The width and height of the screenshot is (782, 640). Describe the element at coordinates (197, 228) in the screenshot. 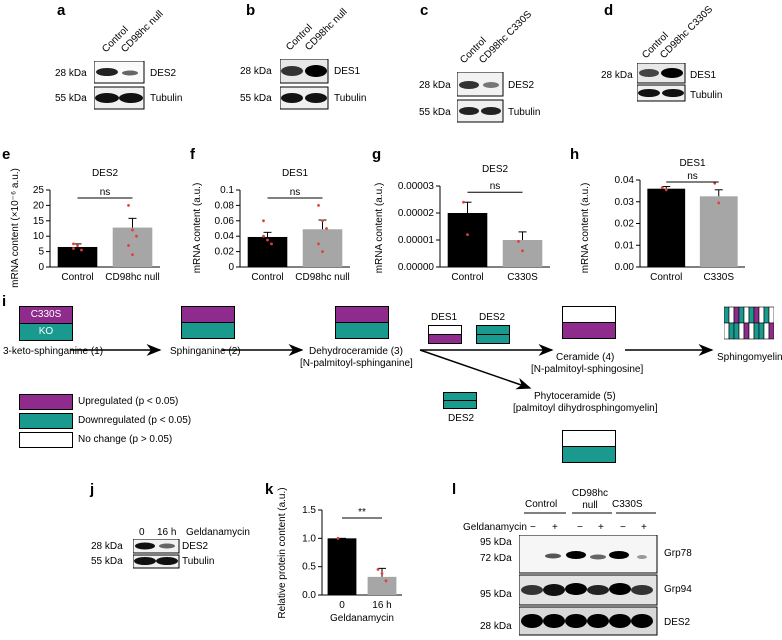

I see `y-axis-label: mRNA content (a.u.)` at that location.